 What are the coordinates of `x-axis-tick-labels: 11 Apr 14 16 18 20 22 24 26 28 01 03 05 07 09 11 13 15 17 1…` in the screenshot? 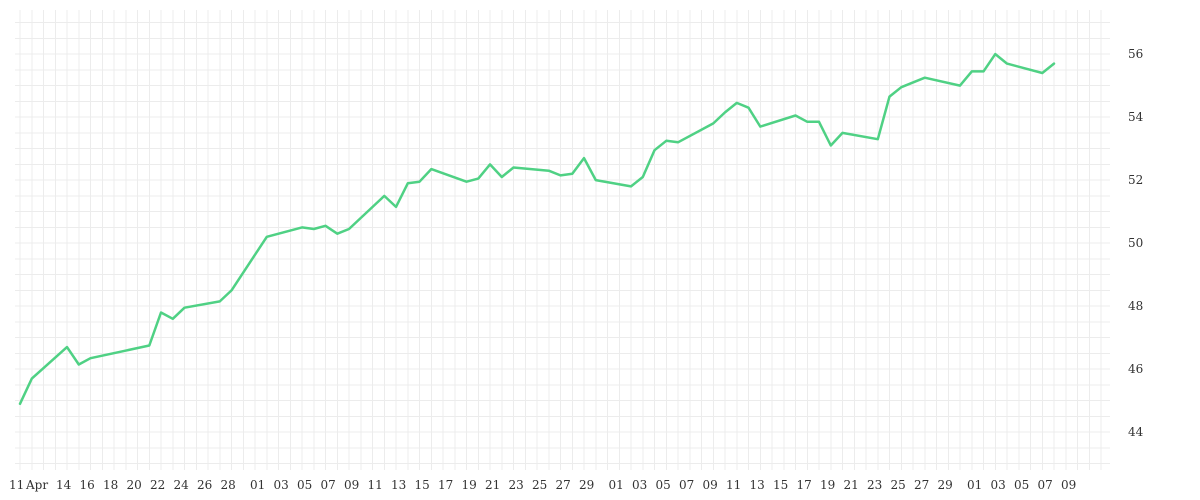 It's located at (542, 485).